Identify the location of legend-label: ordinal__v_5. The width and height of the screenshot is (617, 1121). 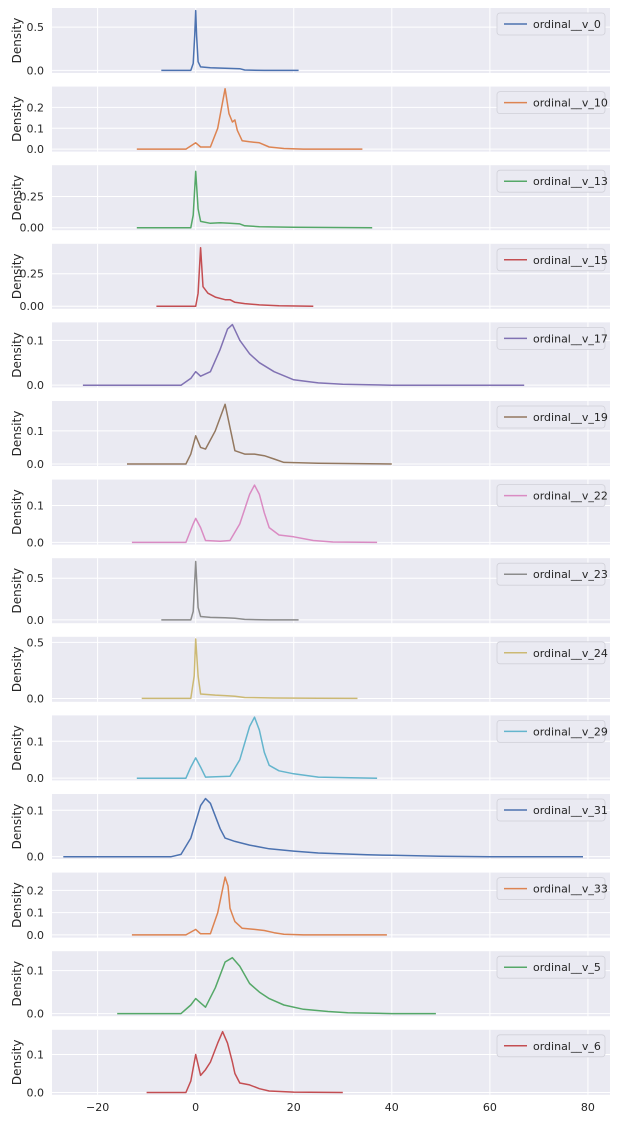
(567, 967).